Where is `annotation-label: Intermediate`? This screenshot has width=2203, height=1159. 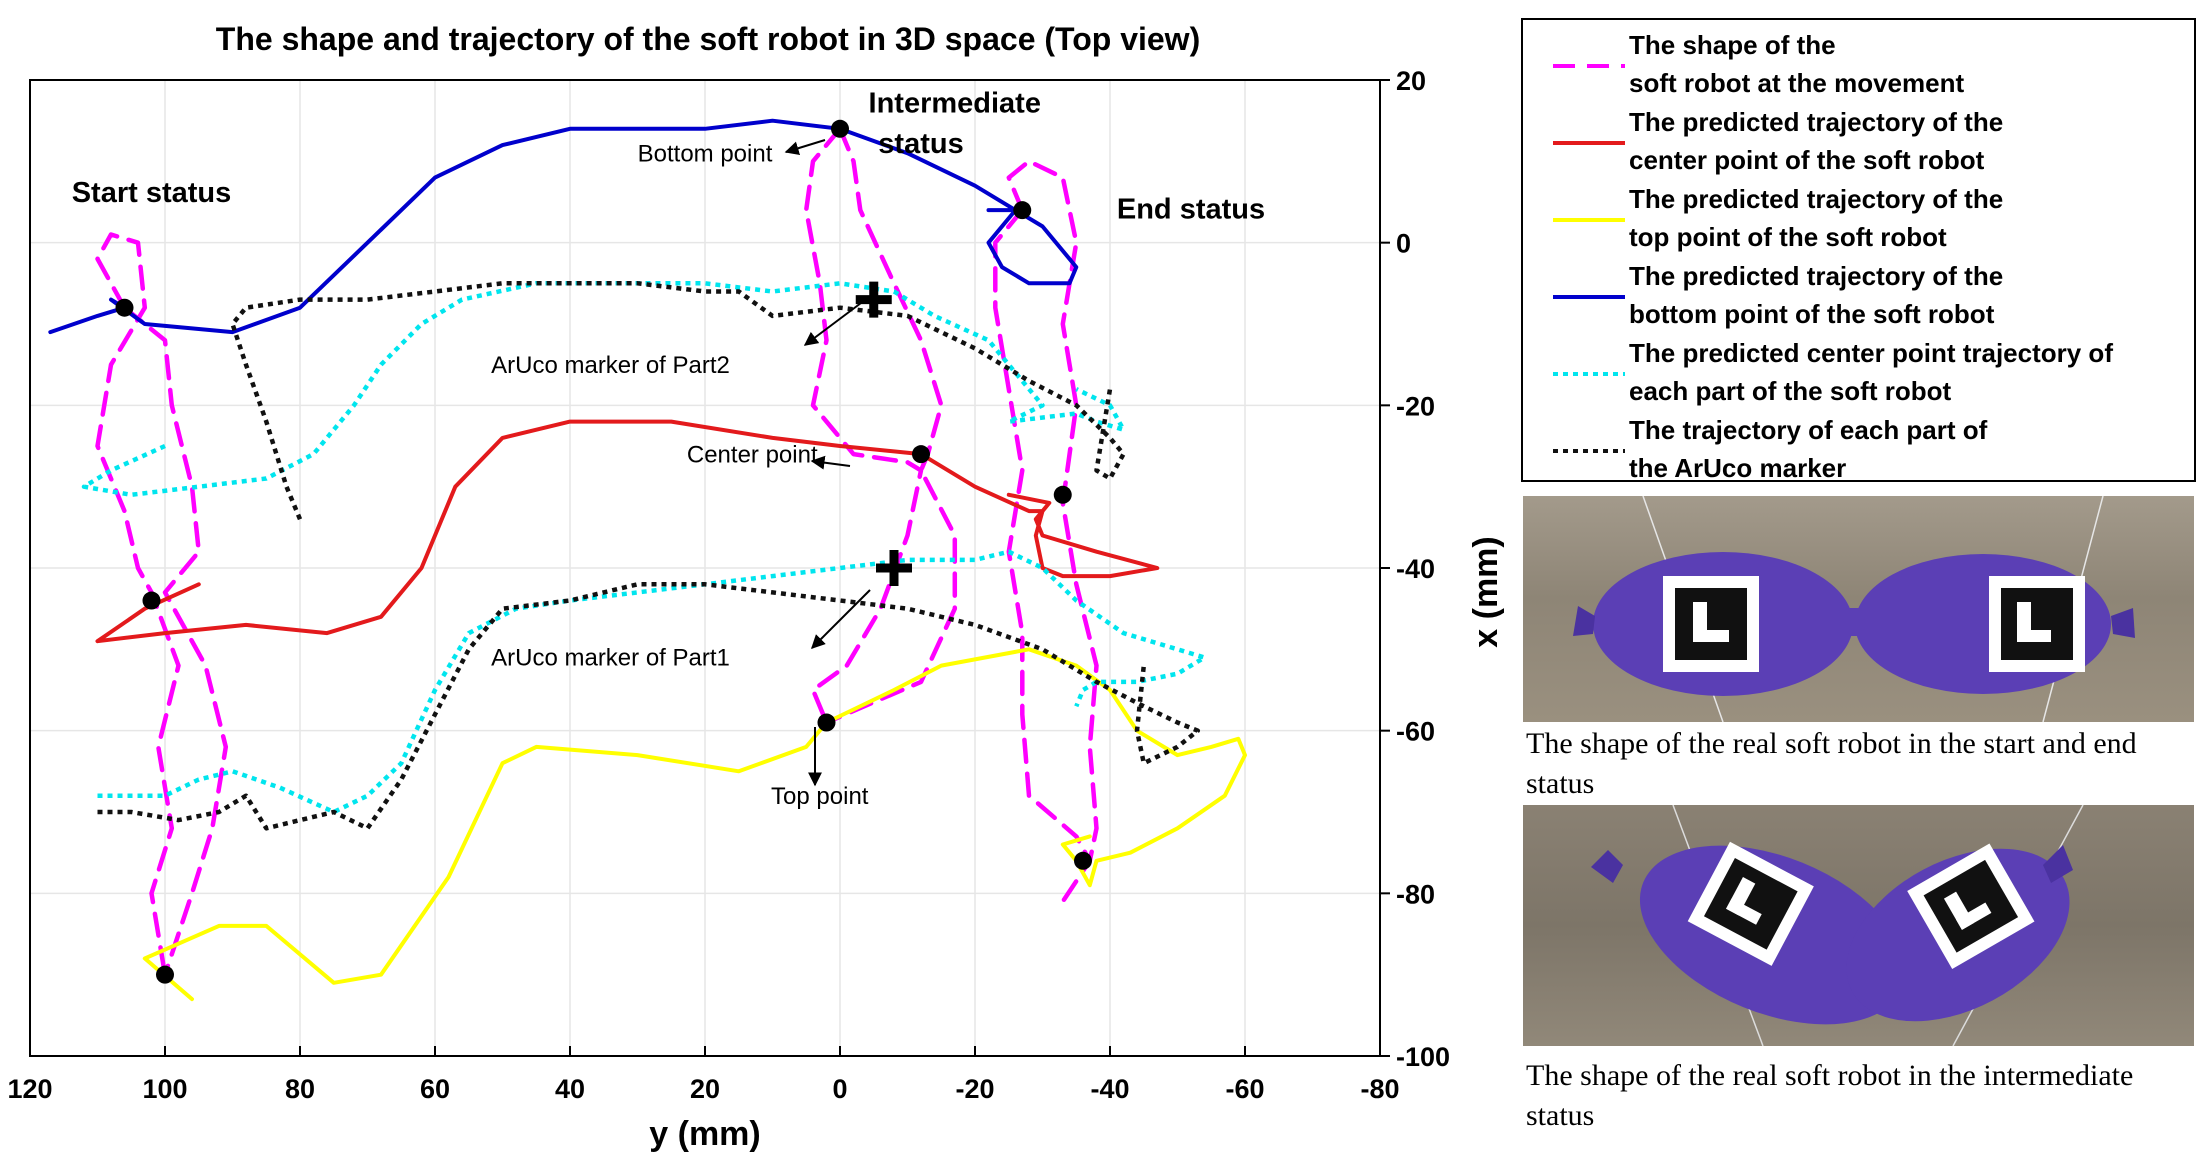
annotation-label: Intermediate is located at coordinates (955, 104).